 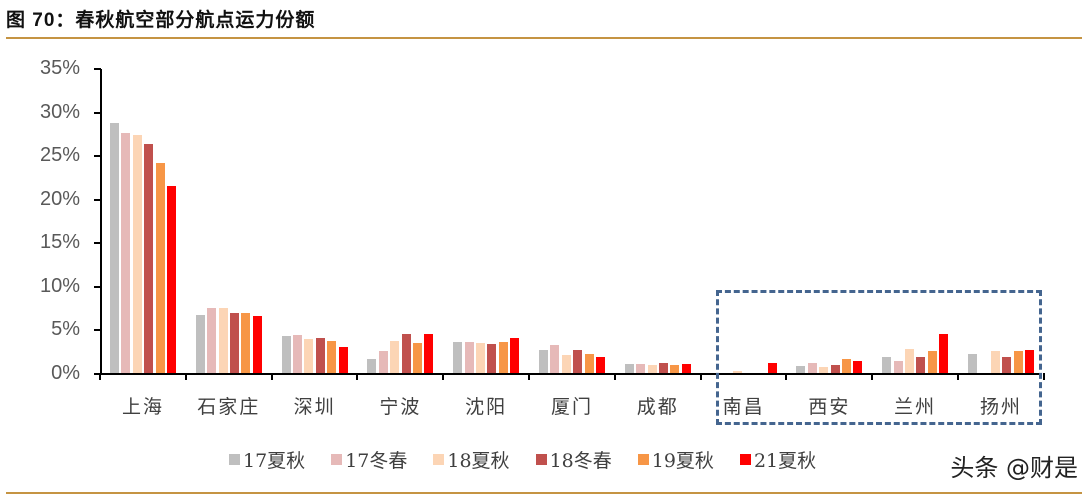 What do you see at coordinates (1000, 407) in the screenshot?
I see `x-tick-label: 扬州` at bounding box center [1000, 407].